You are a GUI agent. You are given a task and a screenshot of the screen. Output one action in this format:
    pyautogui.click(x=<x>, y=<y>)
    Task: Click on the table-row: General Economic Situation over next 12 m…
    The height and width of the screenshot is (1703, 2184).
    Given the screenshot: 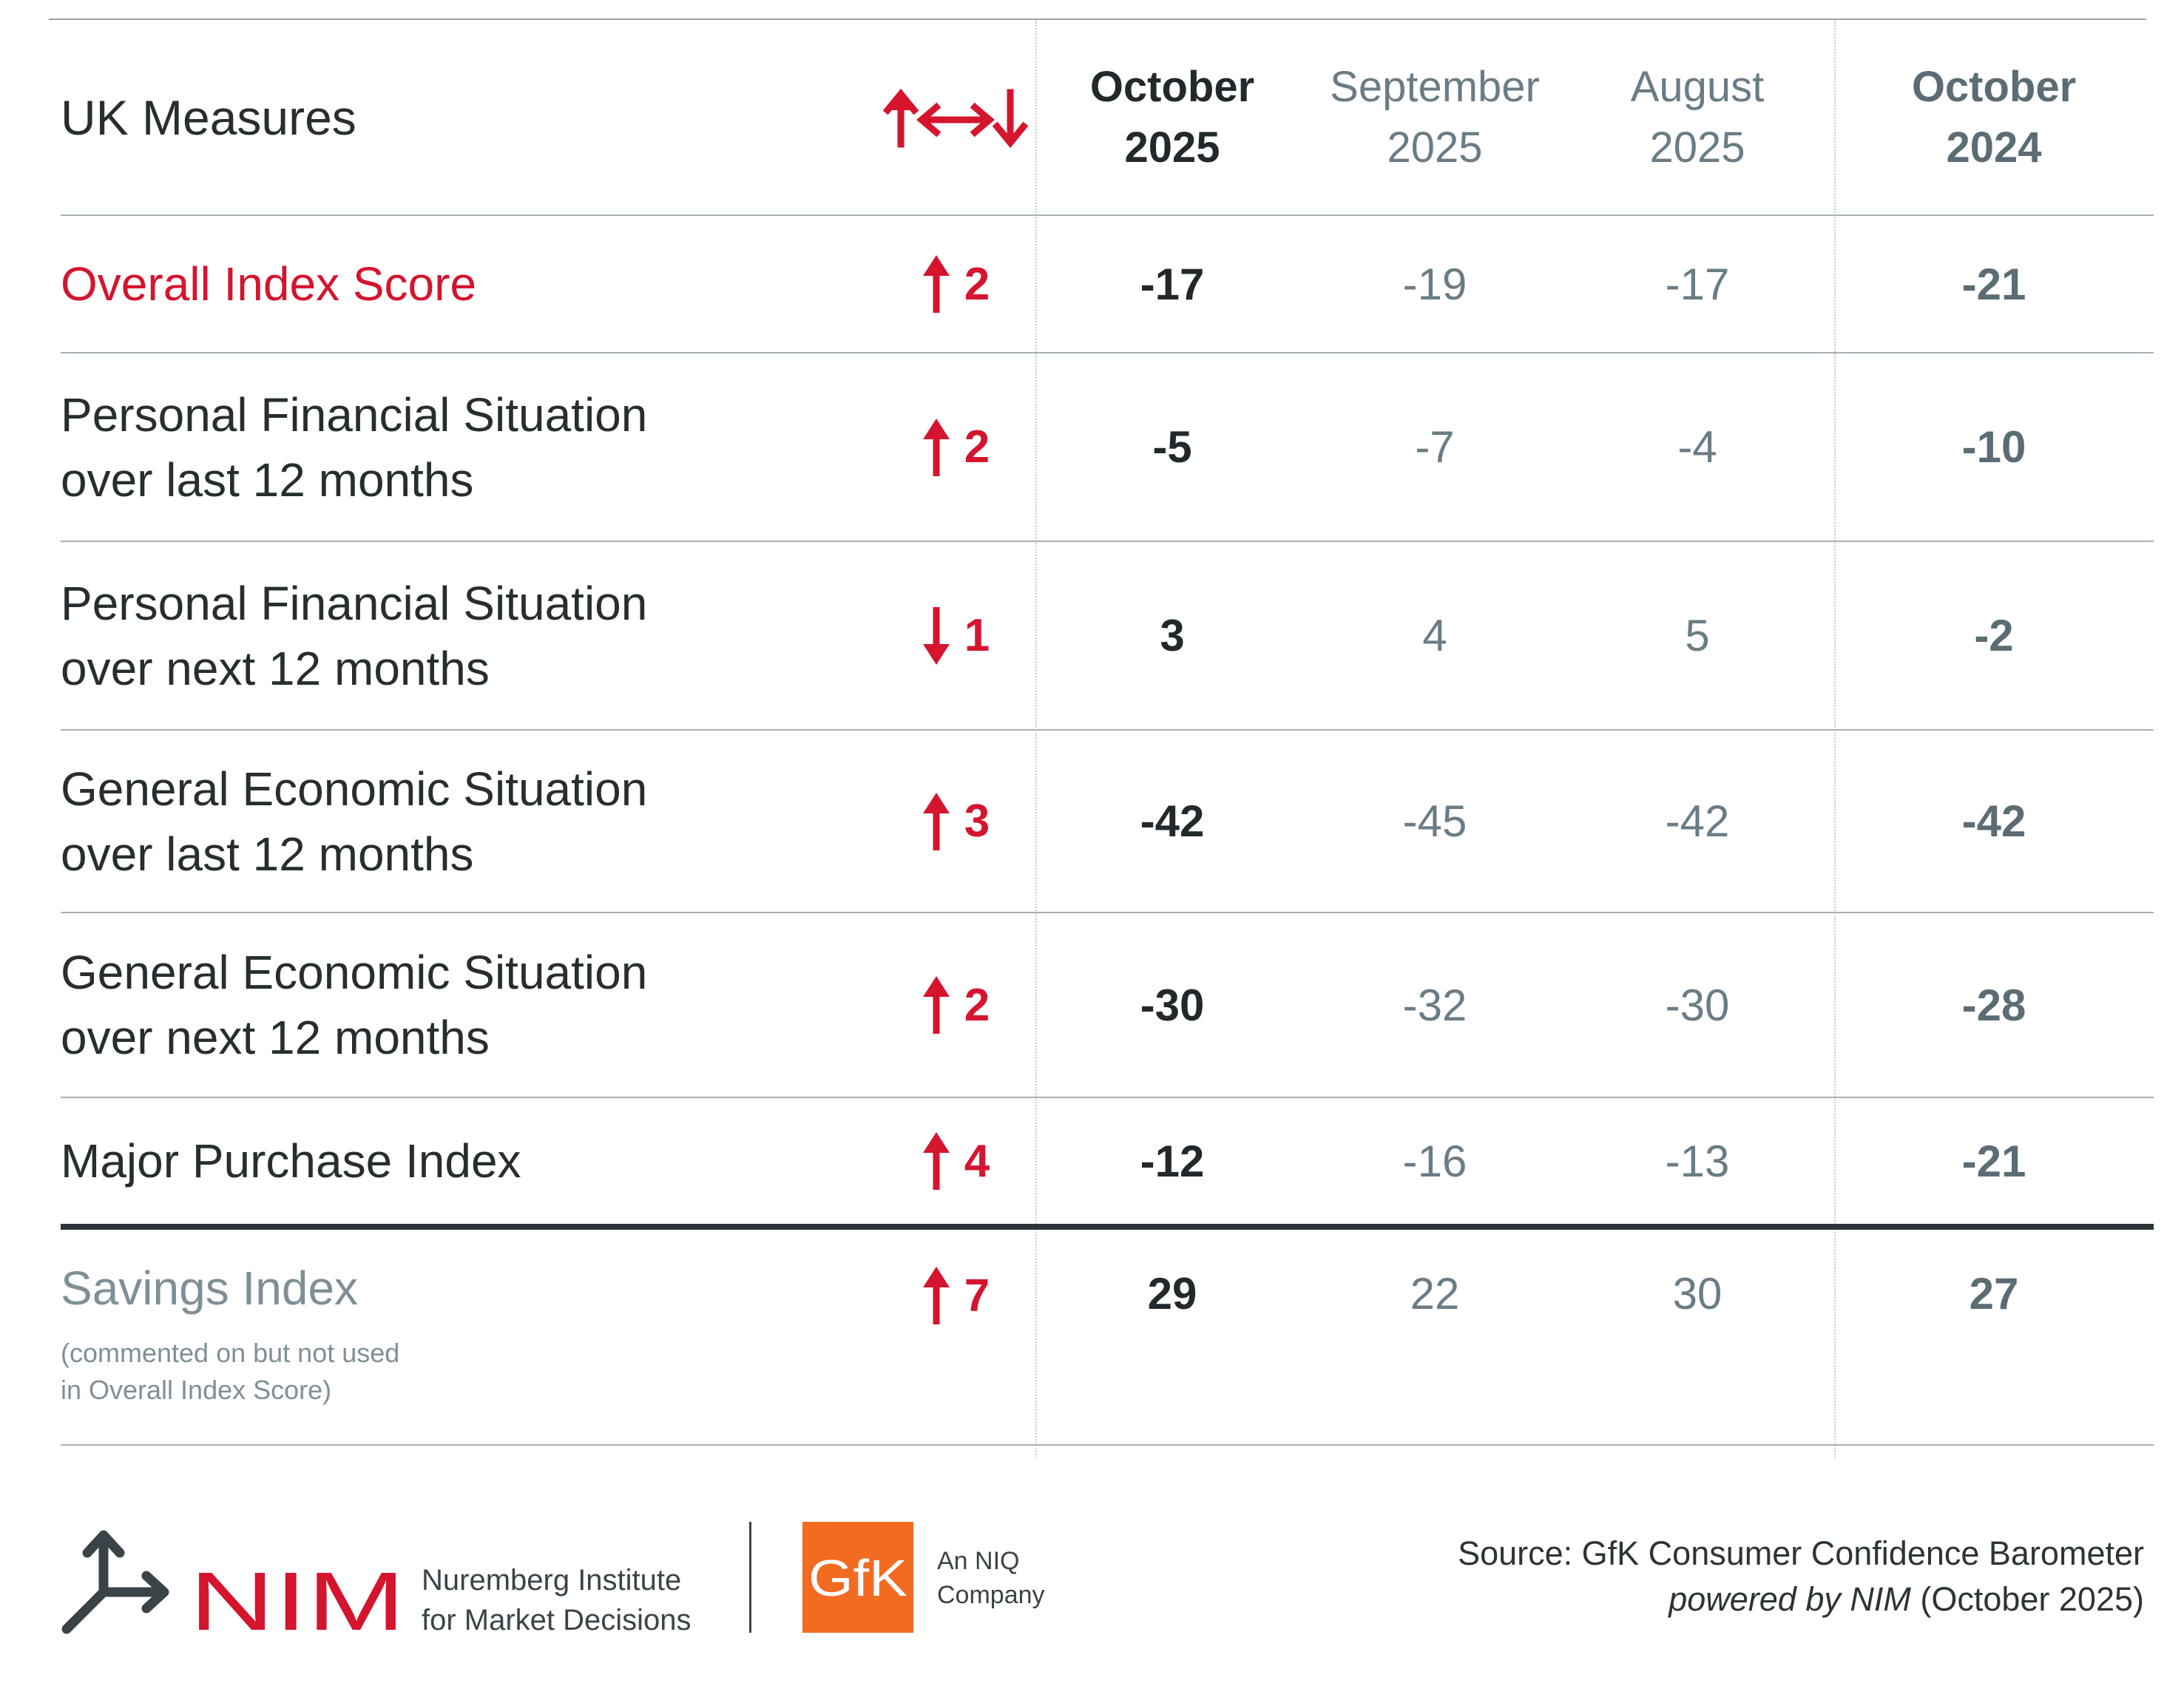 What is the action you would take?
    pyautogui.click(x=1108, y=1005)
    